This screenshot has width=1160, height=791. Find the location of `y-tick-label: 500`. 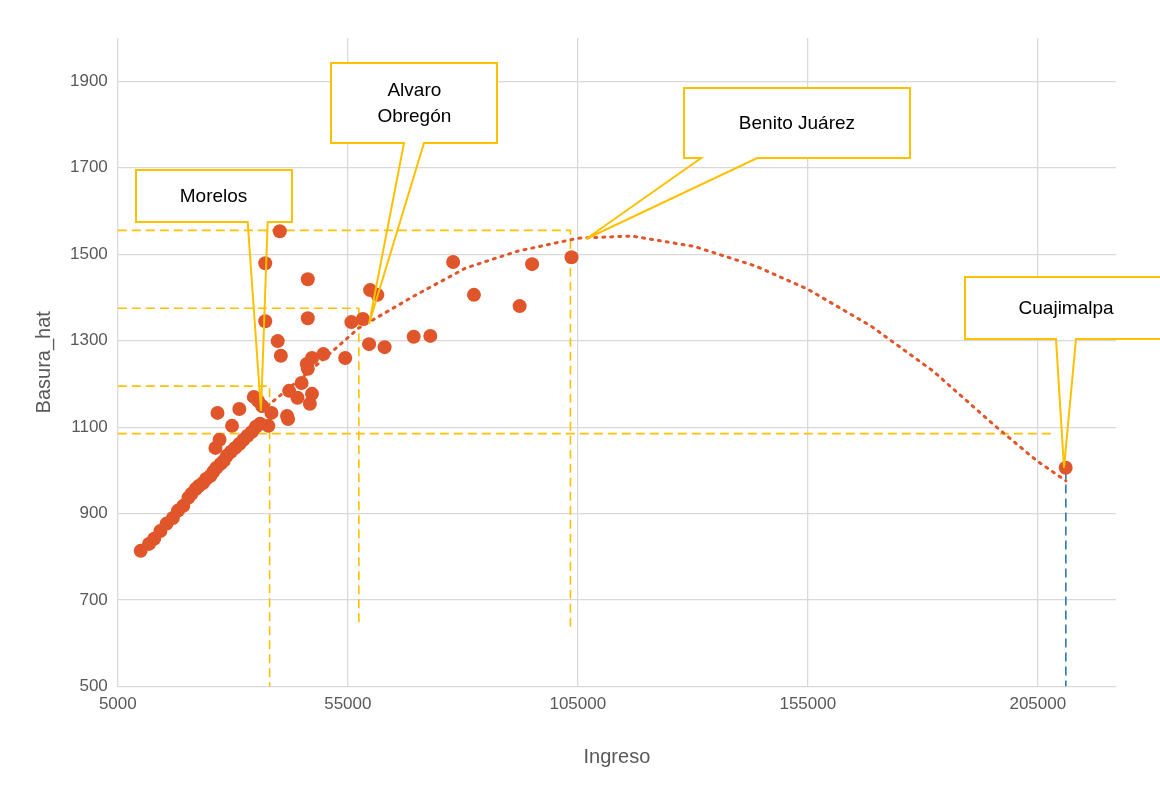

y-tick-label: 500 is located at coordinates (93, 686).